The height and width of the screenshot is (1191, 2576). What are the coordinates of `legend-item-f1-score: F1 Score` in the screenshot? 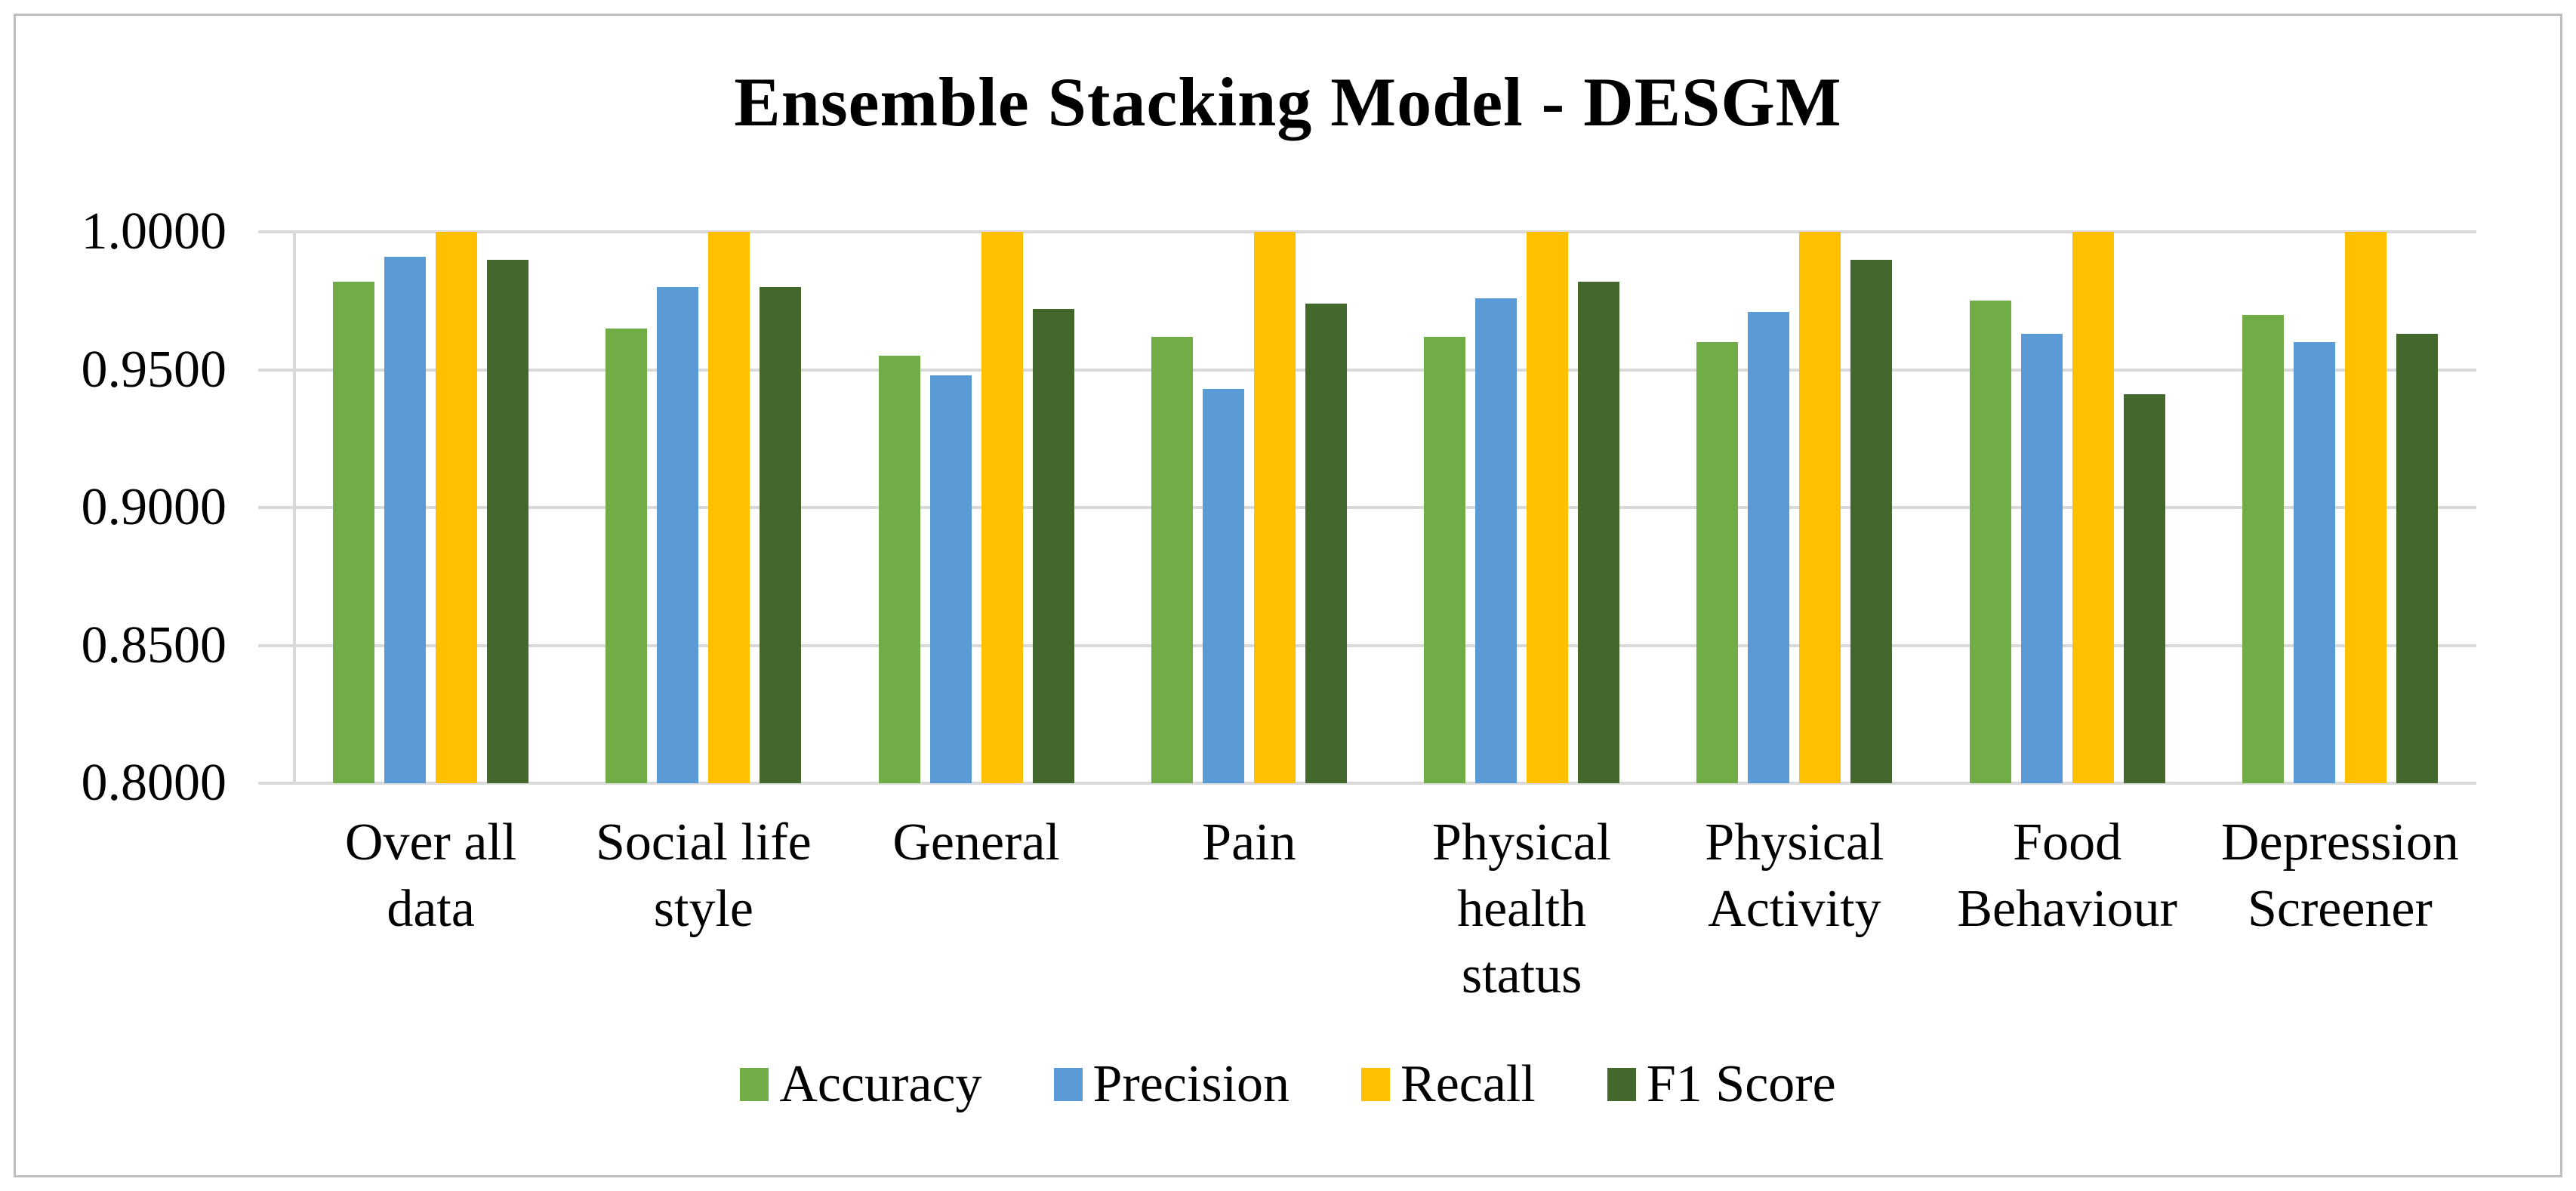 It's located at (1721, 1084).